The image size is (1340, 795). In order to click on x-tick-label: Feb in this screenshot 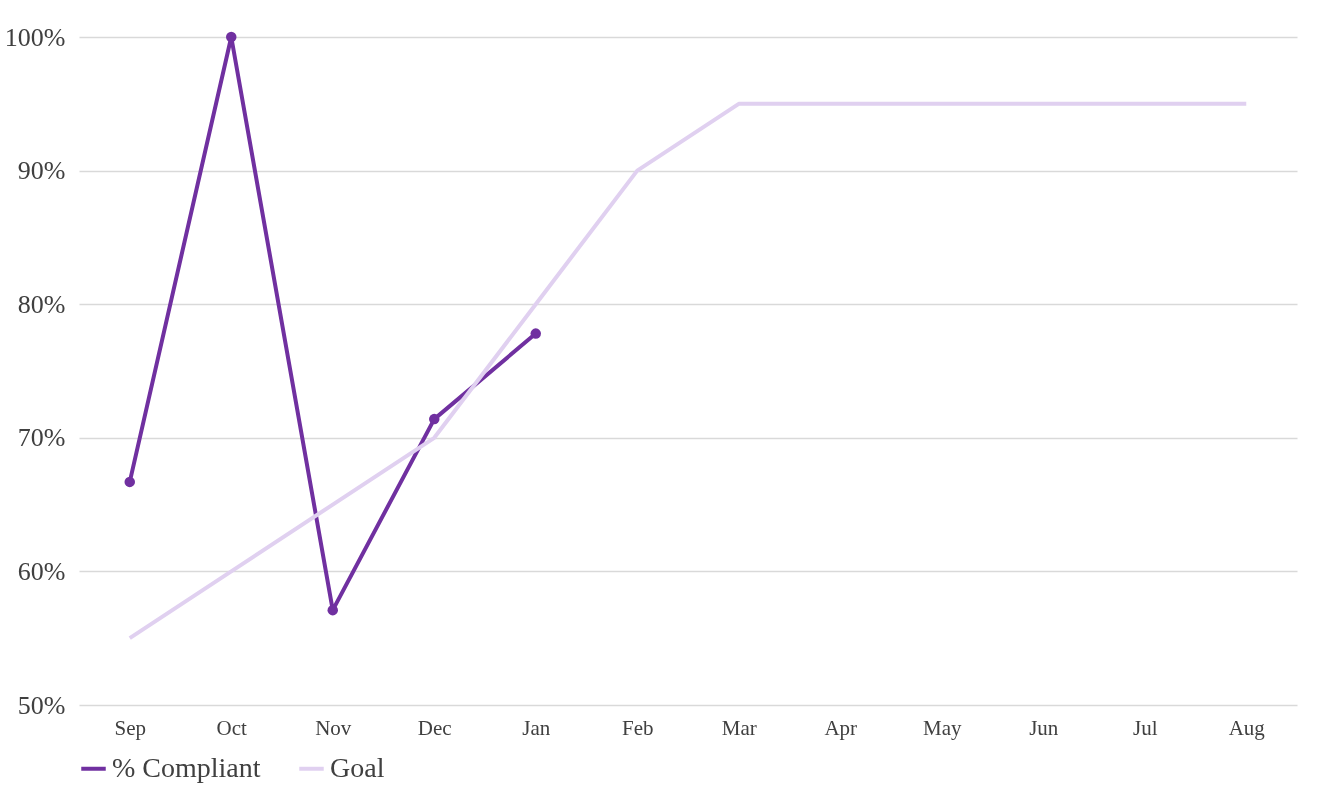, I will do `click(638, 727)`.